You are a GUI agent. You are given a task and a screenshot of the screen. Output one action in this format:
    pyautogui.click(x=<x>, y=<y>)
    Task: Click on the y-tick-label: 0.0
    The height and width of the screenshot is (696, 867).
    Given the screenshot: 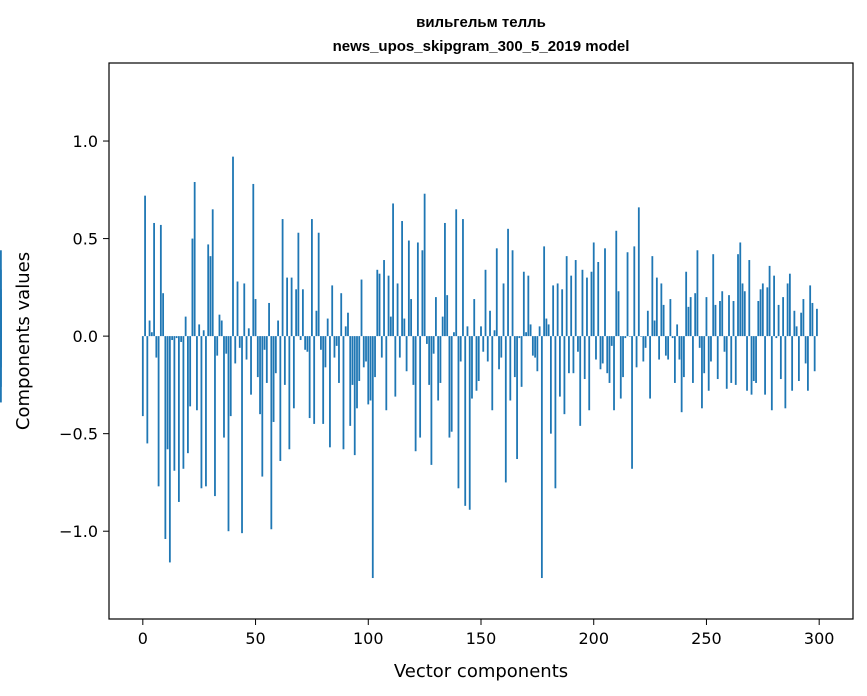 What is the action you would take?
    pyautogui.click(x=85, y=336)
    